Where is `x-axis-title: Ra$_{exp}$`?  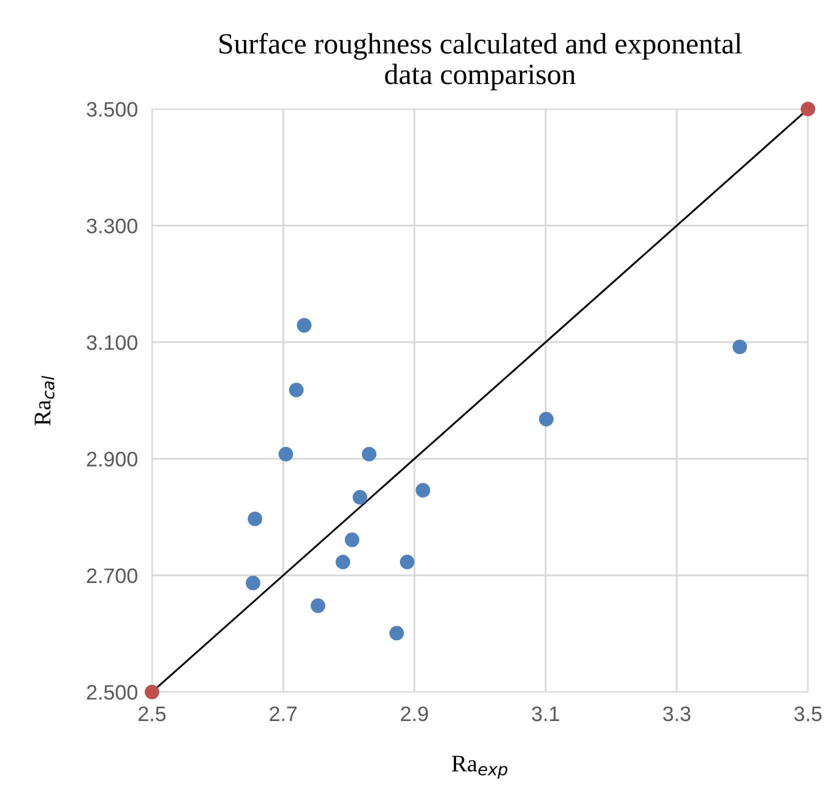
x-axis-title: Ra$_{exp}$ is located at coordinates (480, 767).